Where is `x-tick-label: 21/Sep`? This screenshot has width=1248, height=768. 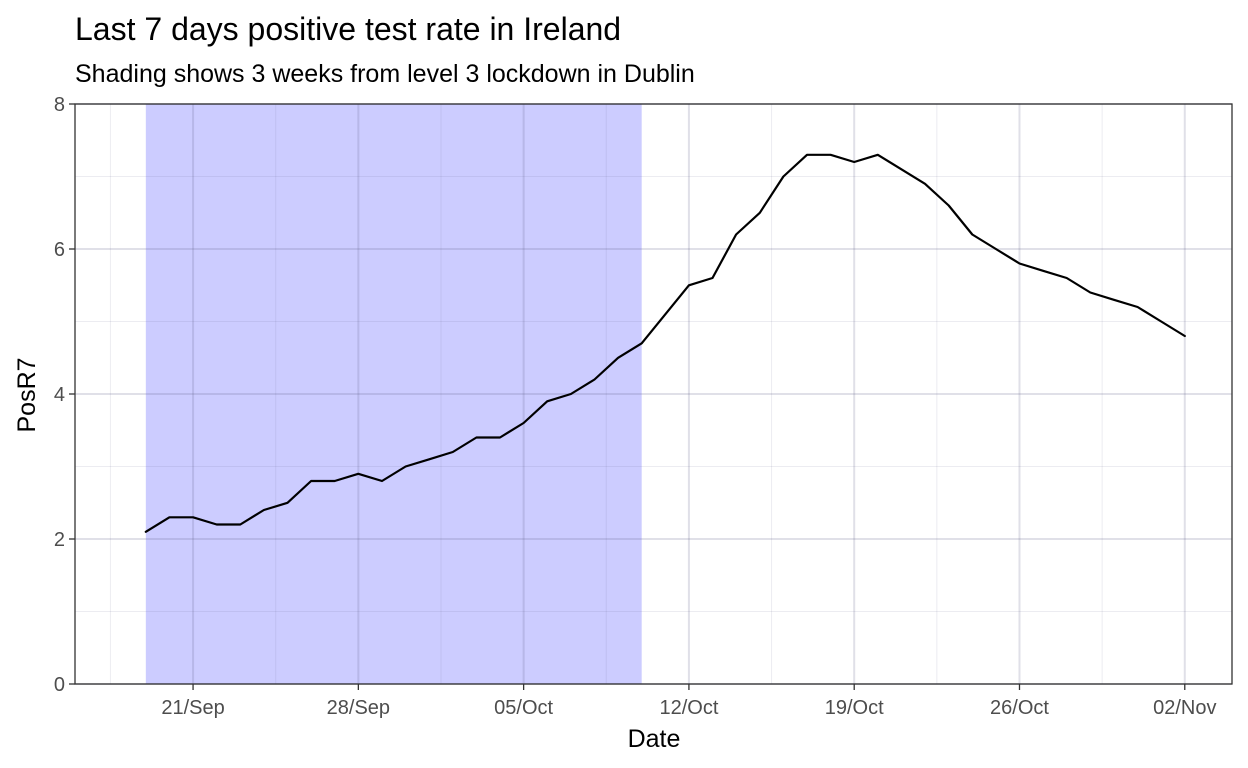 x-tick-label: 21/Sep is located at coordinates (192, 708).